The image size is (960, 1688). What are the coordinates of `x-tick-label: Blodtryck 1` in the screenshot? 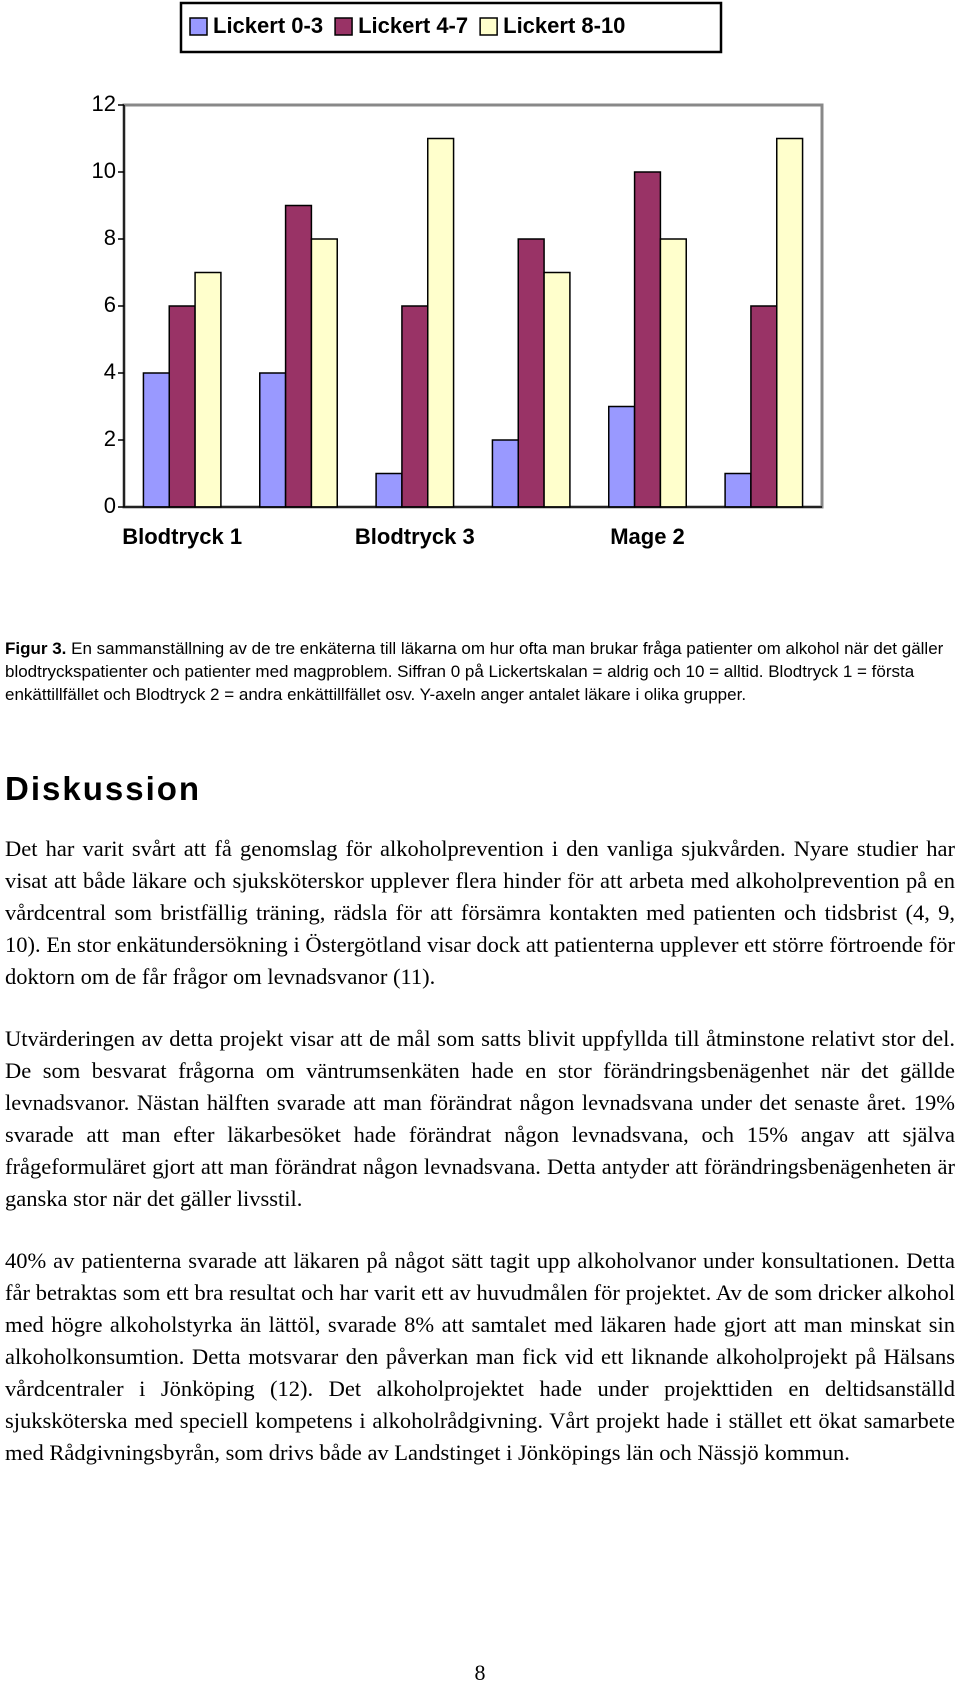 It's located at (182, 536).